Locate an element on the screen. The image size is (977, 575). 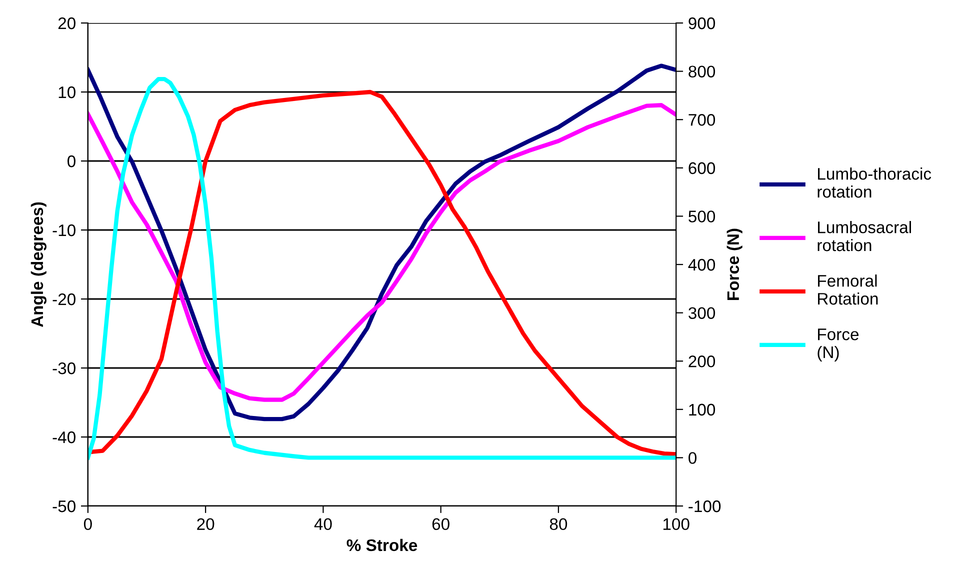
y2-tick-label: 300 is located at coordinates (702, 313).